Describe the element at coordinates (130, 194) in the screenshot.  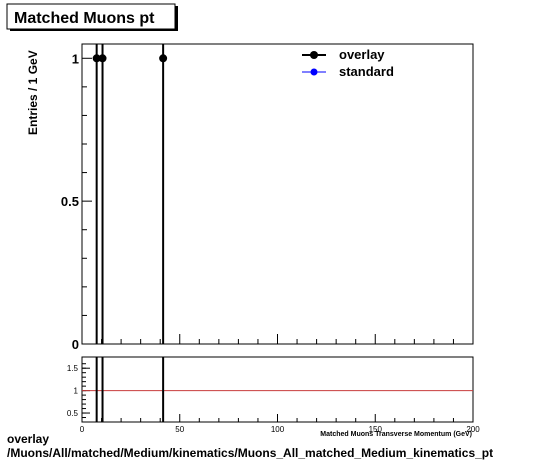
I see `main-data-marks` at that location.